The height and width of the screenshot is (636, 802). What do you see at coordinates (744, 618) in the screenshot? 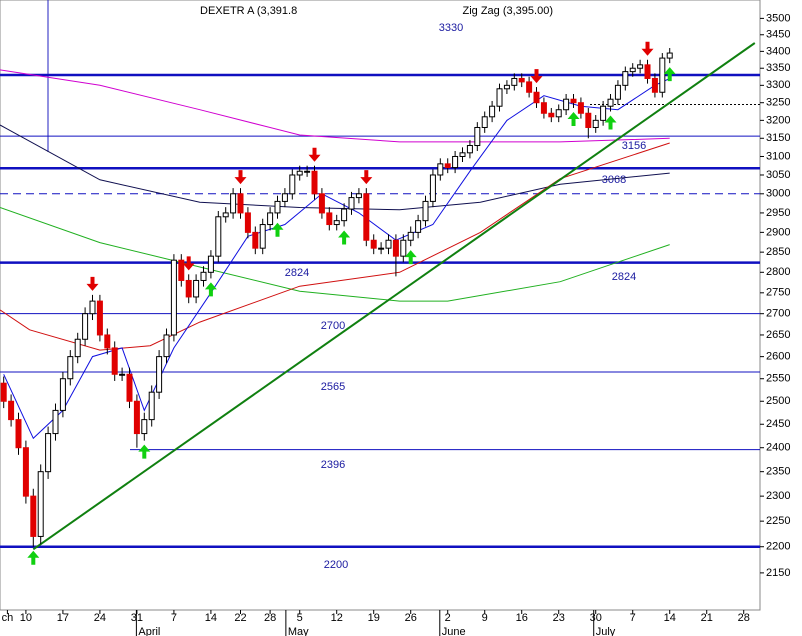
I see `x-tick-label: 28` at bounding box center [744, 618].